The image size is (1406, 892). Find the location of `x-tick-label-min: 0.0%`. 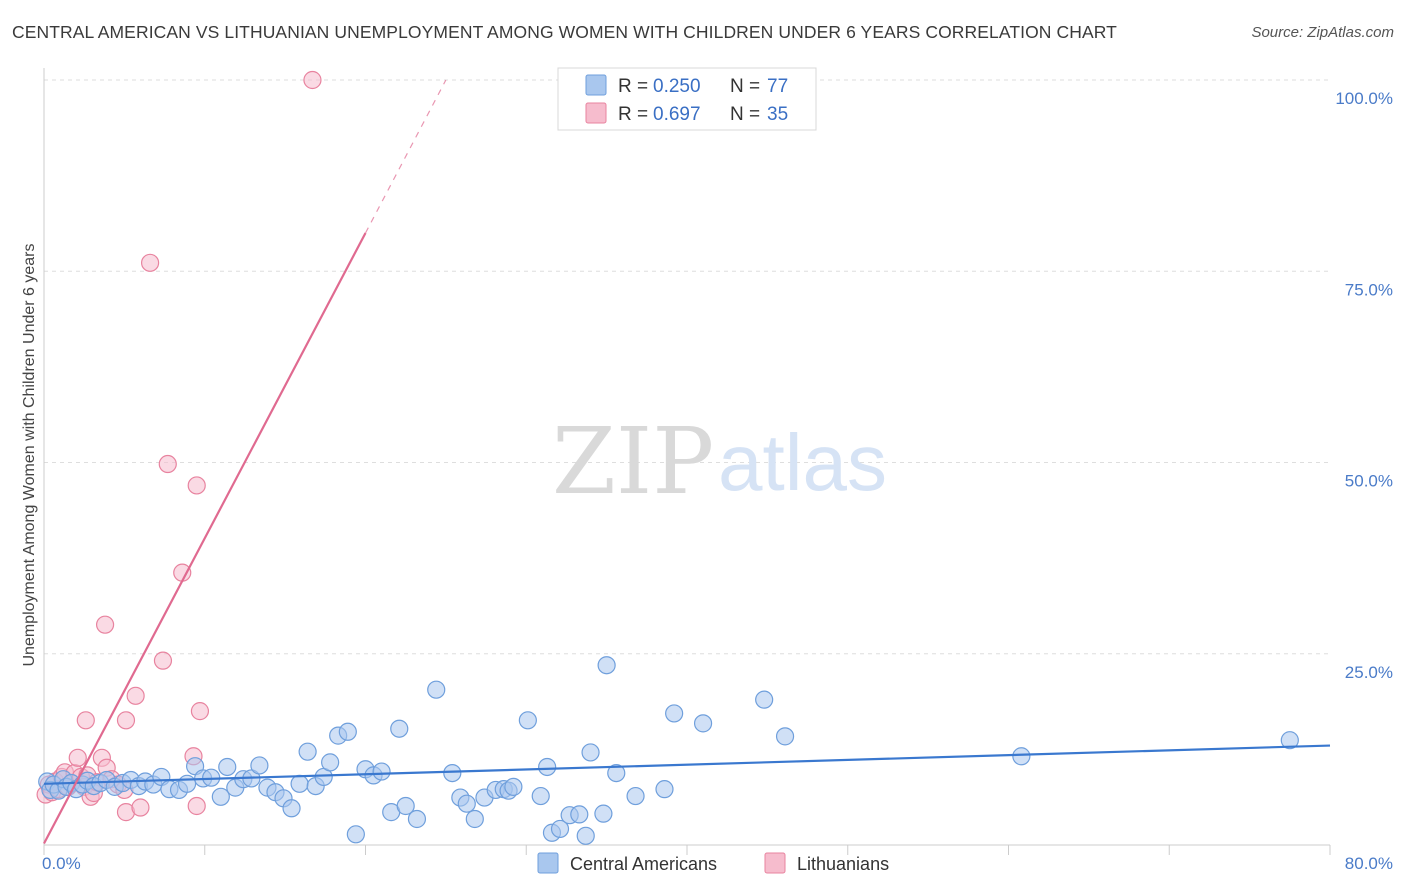

x-tick-label-min: 0.0% is located at coordinates (61, 863).